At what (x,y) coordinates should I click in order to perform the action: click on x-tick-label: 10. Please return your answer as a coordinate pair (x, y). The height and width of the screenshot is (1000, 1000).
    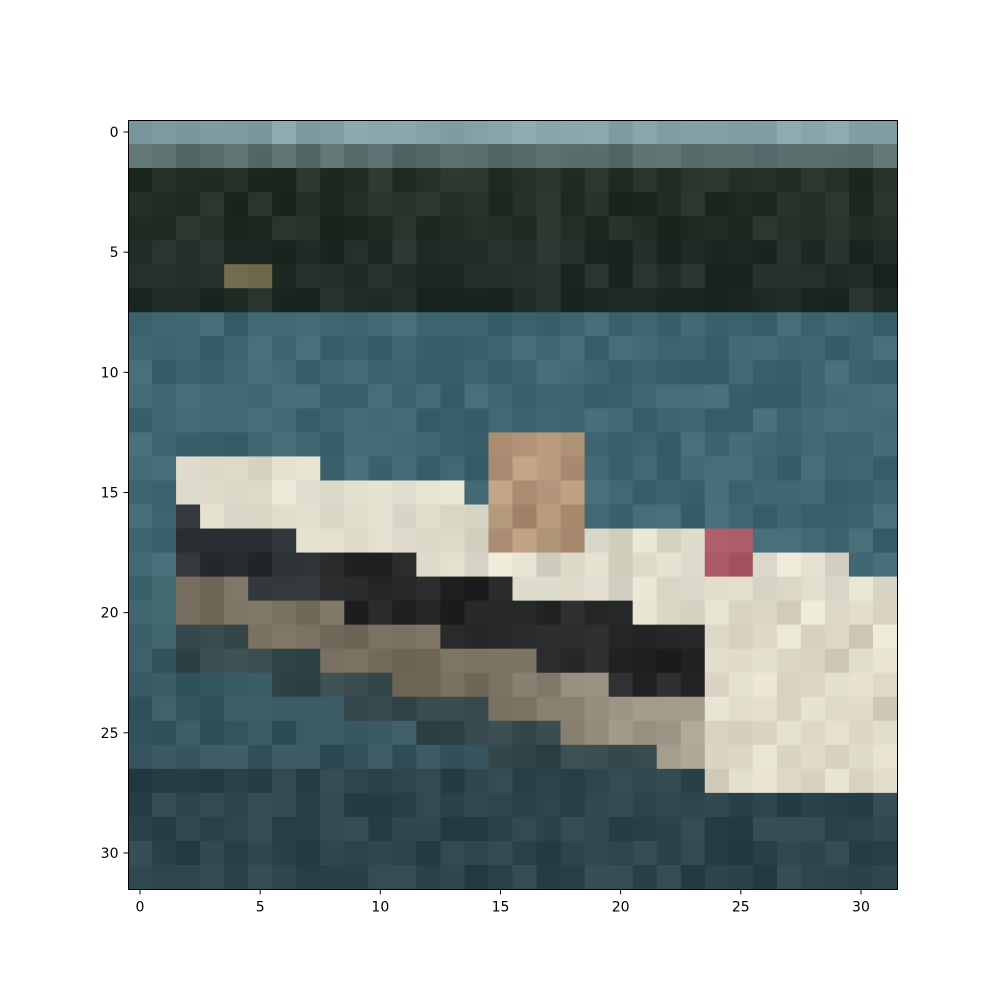
    Looking at the image, I should click on (380, 908).